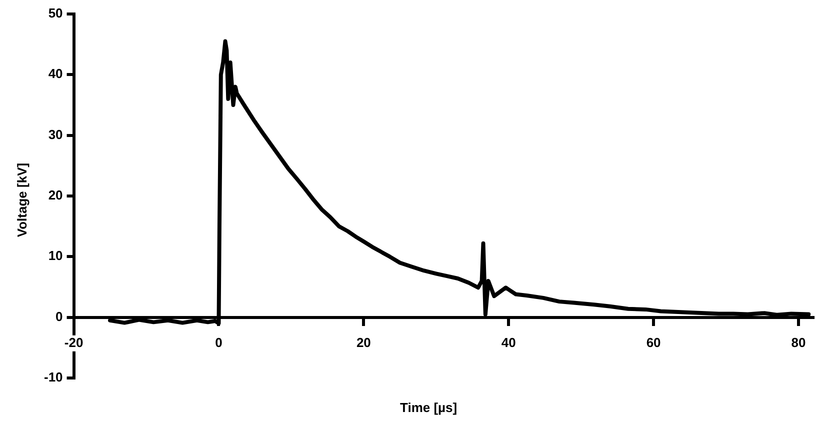 The image size is (815, 426). Describe the element at coordinates (218, 342) in the screenshot. I see `x-tick-label: 0` at that location.